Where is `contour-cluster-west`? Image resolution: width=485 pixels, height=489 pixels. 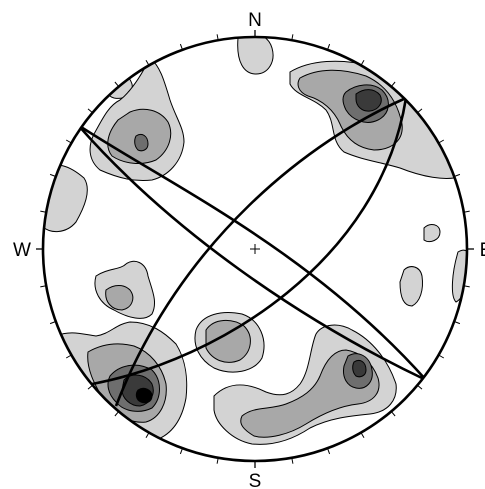
contour-cluster-west is located at coordinates (65, 198).